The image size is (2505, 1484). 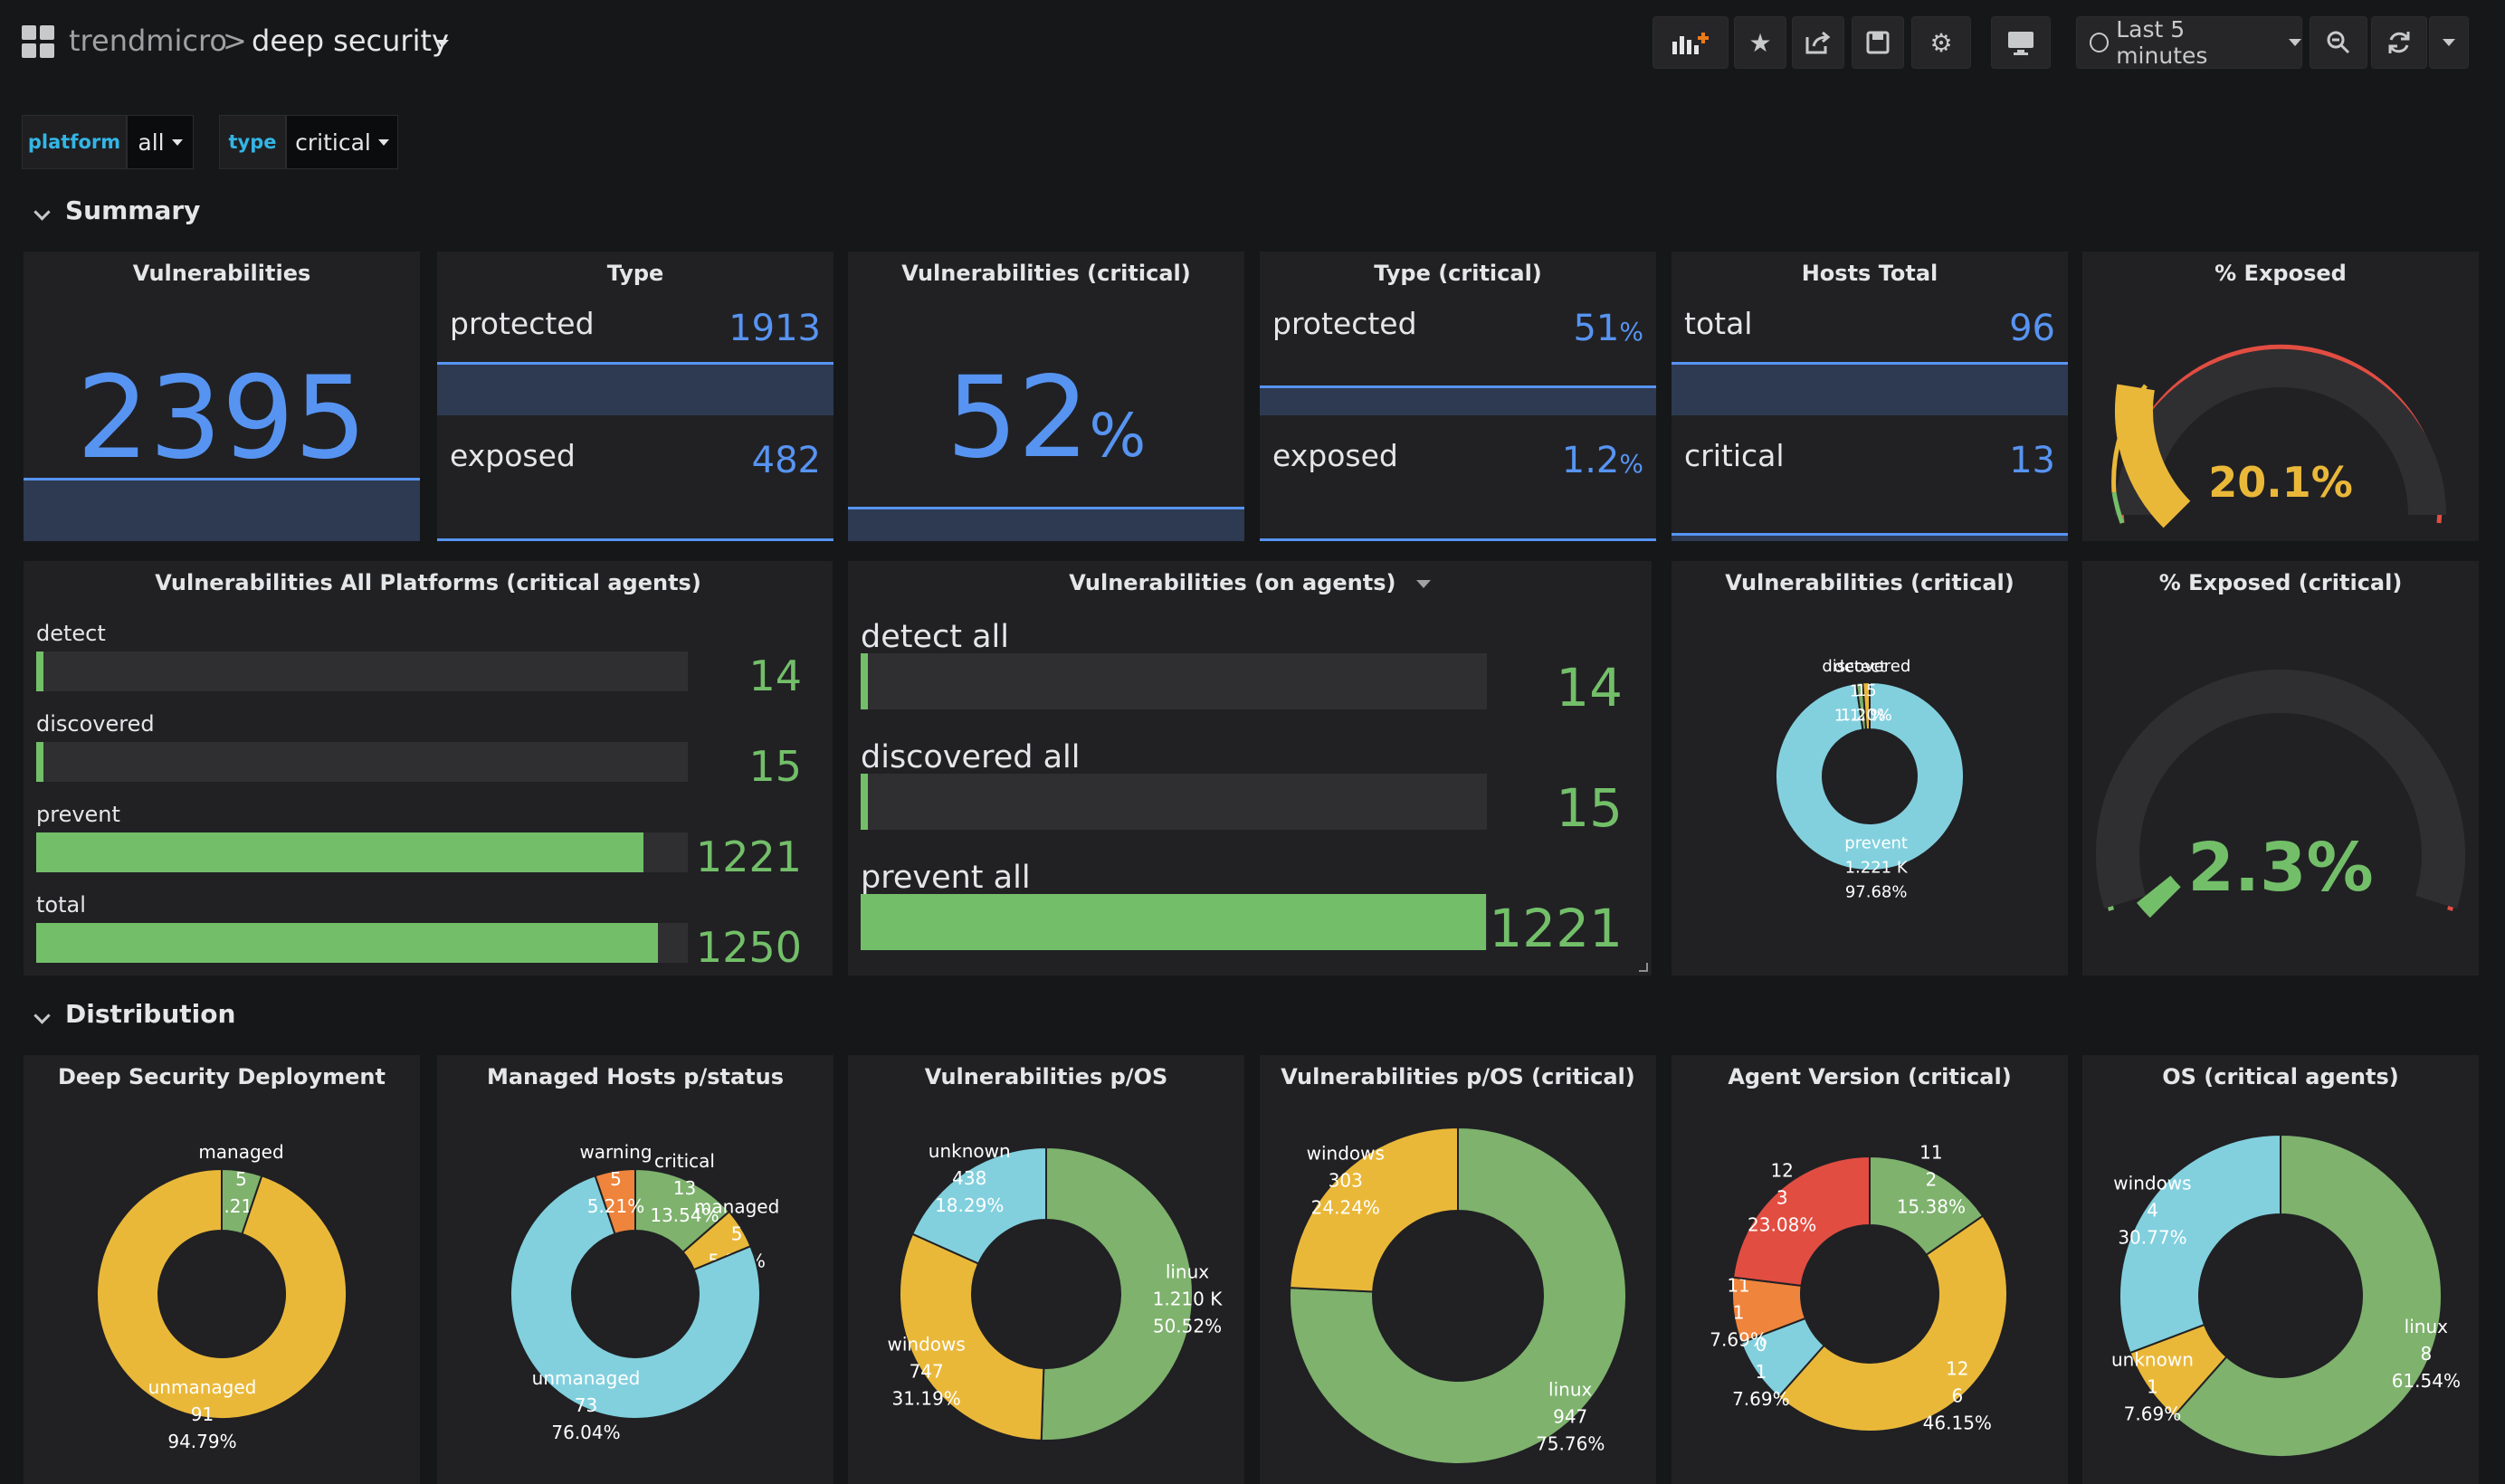 I want to click on zoom-out-icon, so click(x=2338, y=42).